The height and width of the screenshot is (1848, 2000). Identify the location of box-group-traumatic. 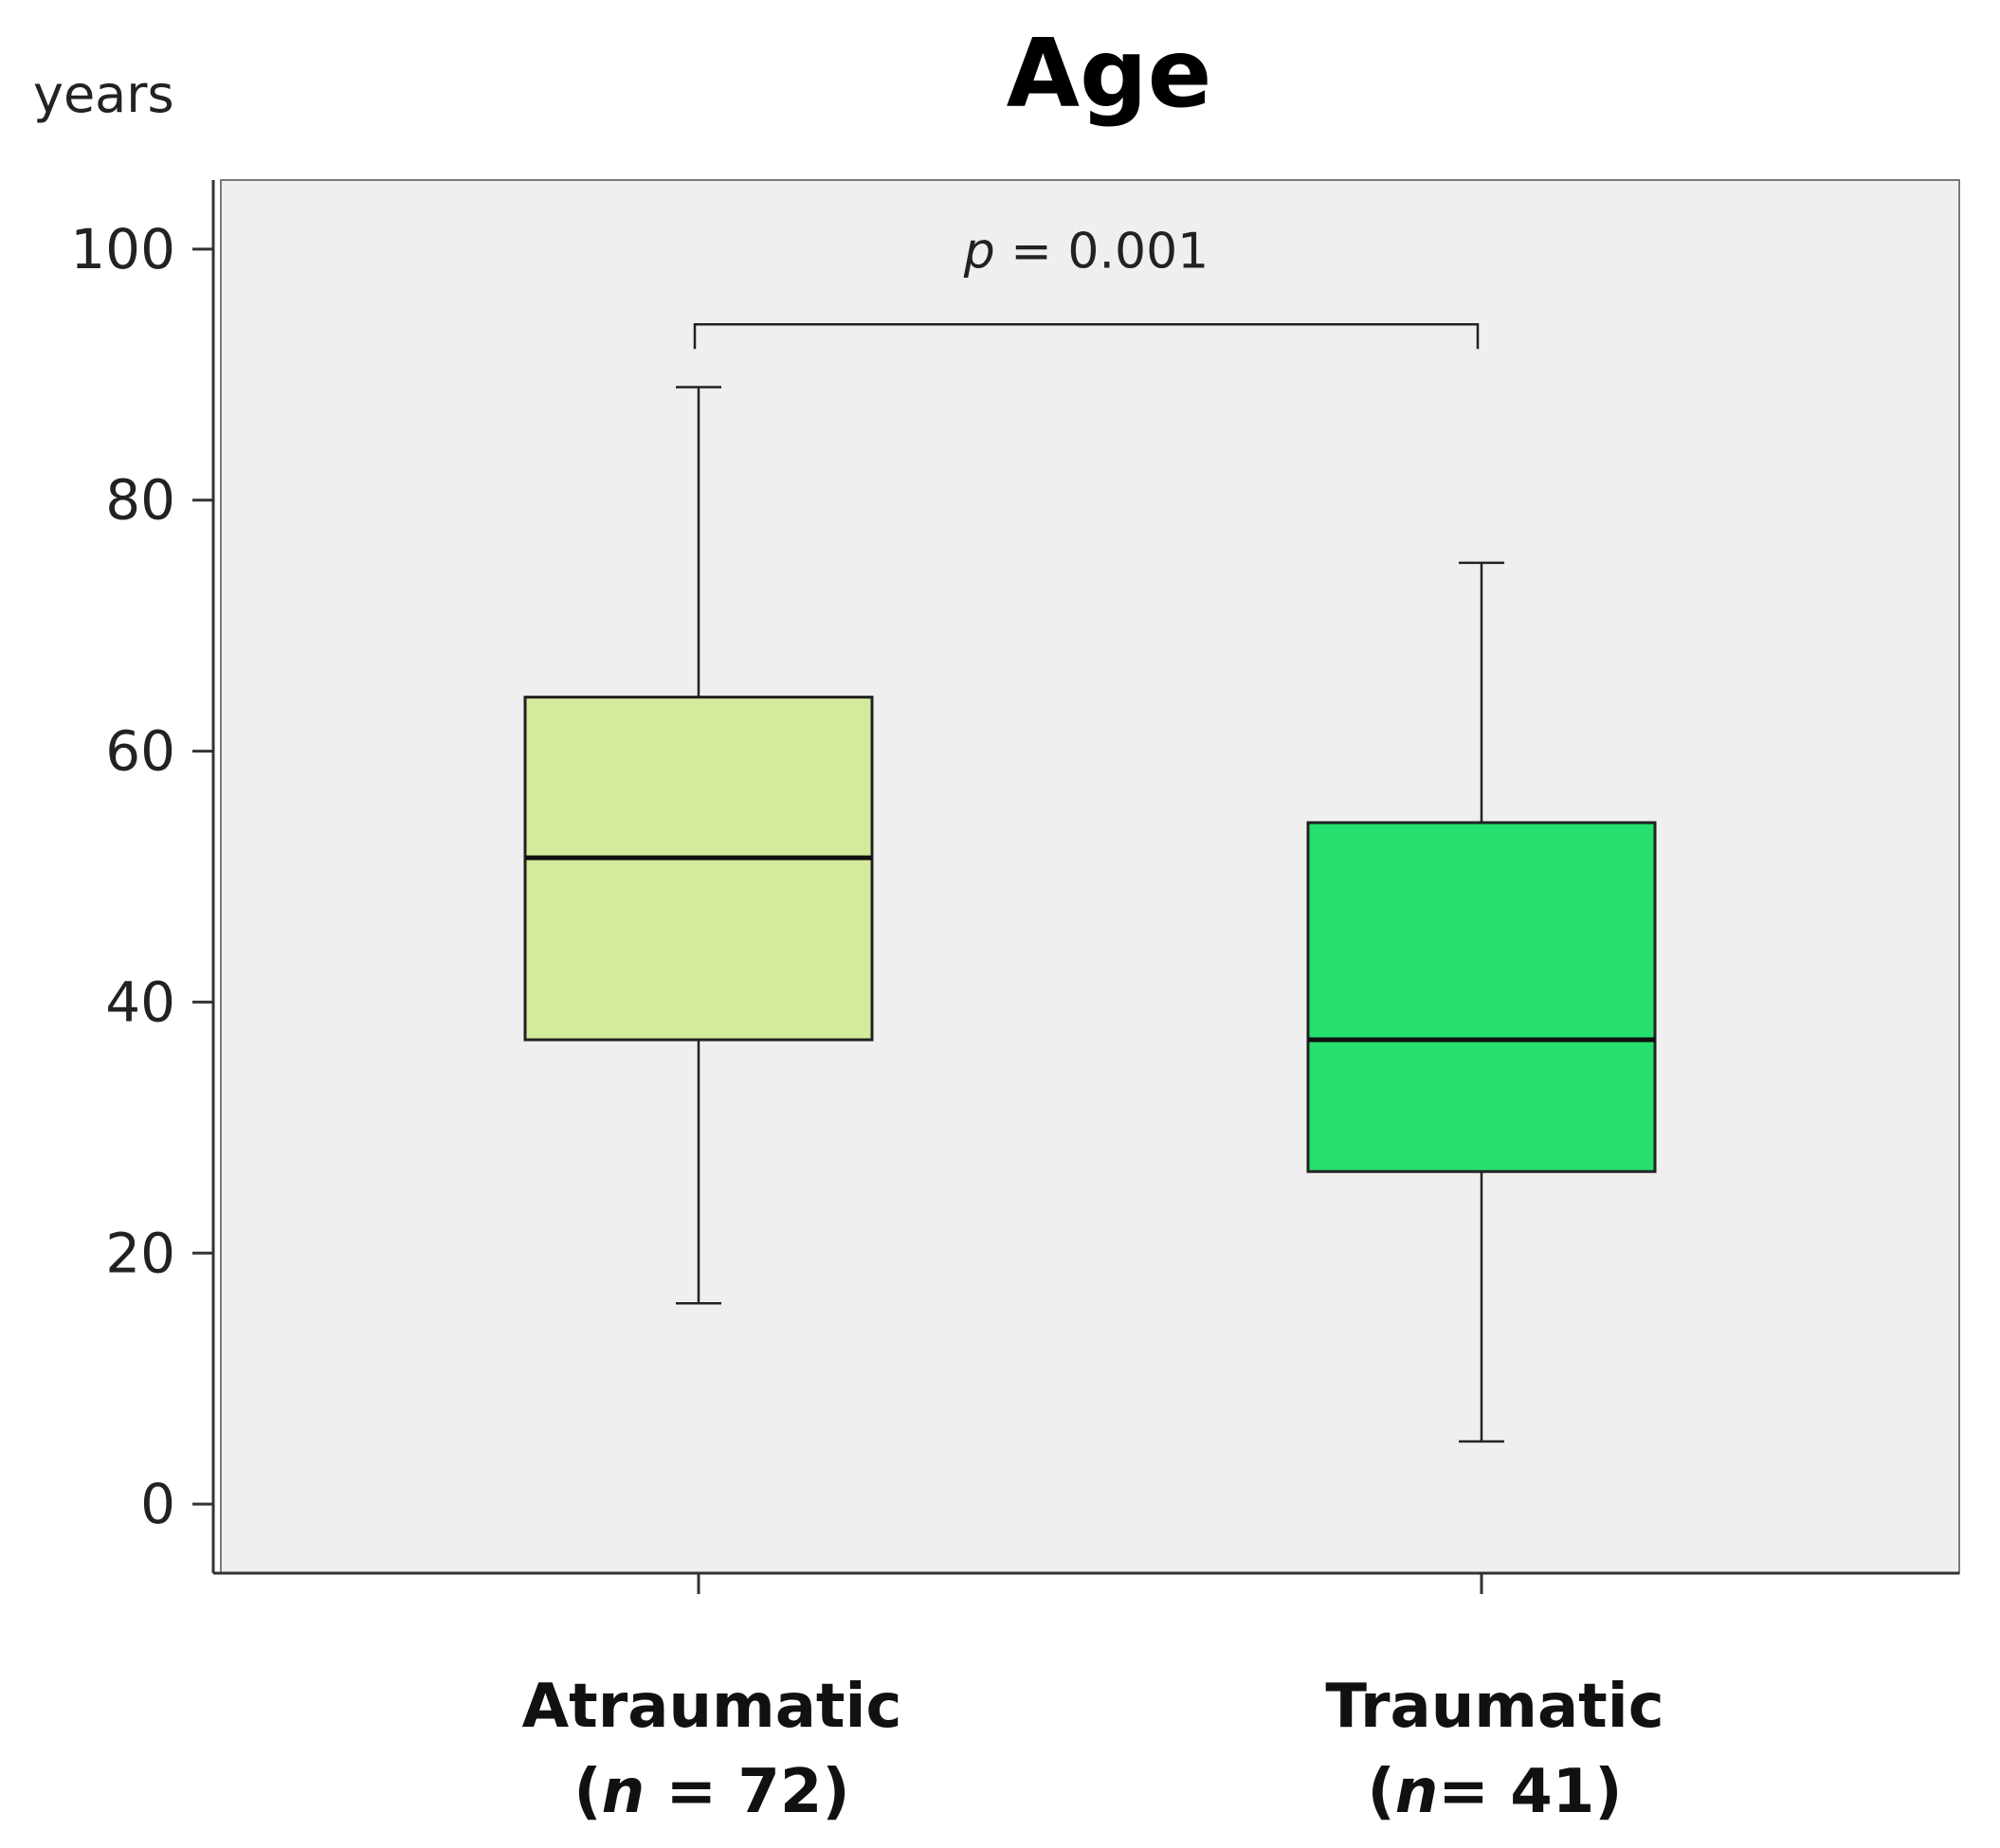
(1481, 1002).